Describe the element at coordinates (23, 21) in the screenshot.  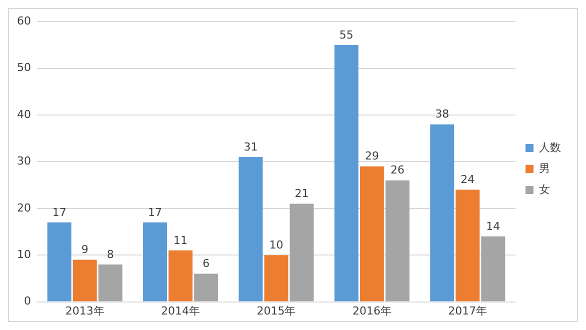
I see `y-tick-label: 60` at that location.